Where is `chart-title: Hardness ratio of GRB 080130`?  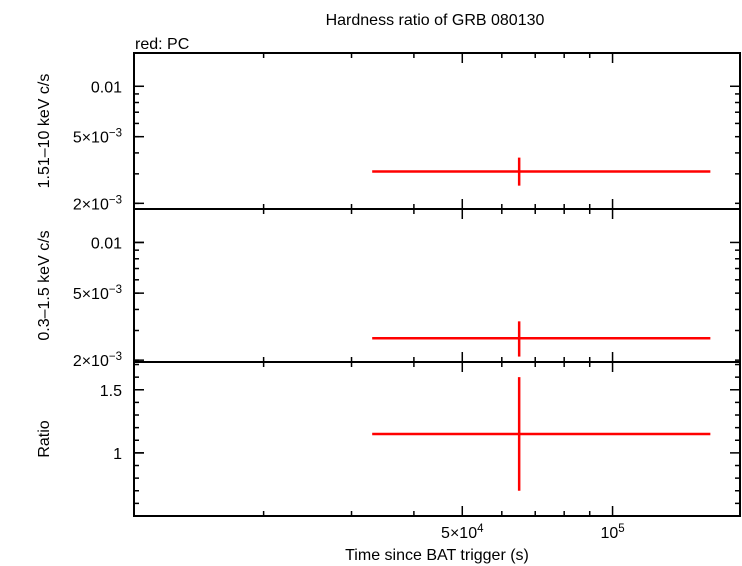 chart-title: Hardness ratio of GRB 080130 is located at coordinates (435, 20).